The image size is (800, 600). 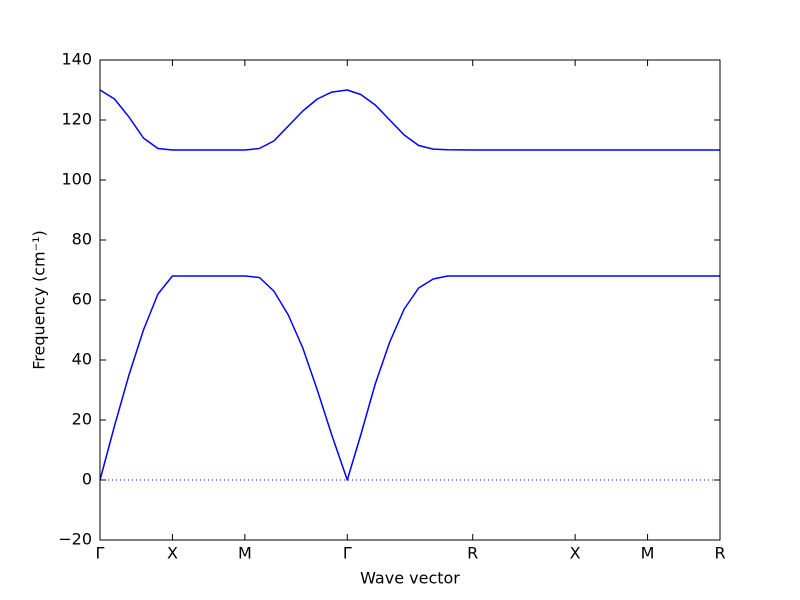 What do you see at coordinates (76, 59) in the screenshot?
I see `y-tick-label: 140` at bounding box center [76, 59].